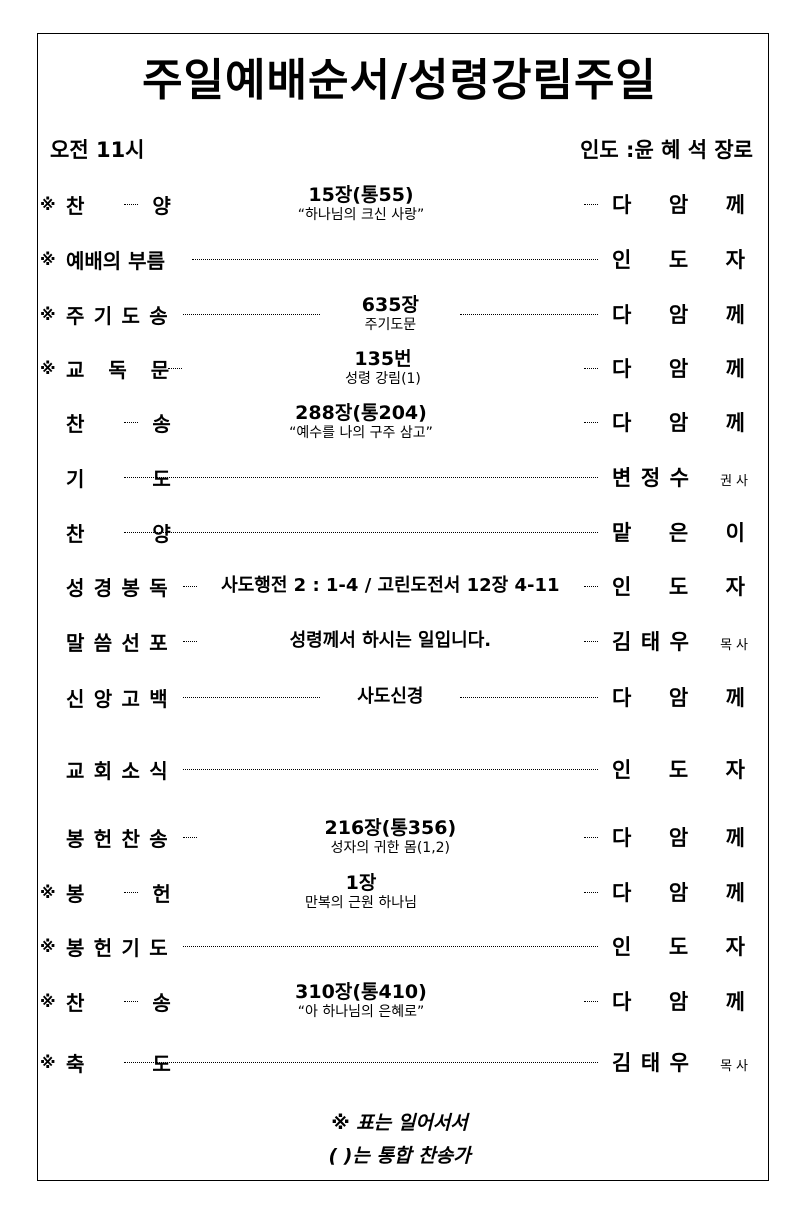 The width and height of the screenshot is (799, 1214). I want to click on service-item: 말씀선포 성령께서 하시는 일입니다. 김태우 목사, so click(396, 641).